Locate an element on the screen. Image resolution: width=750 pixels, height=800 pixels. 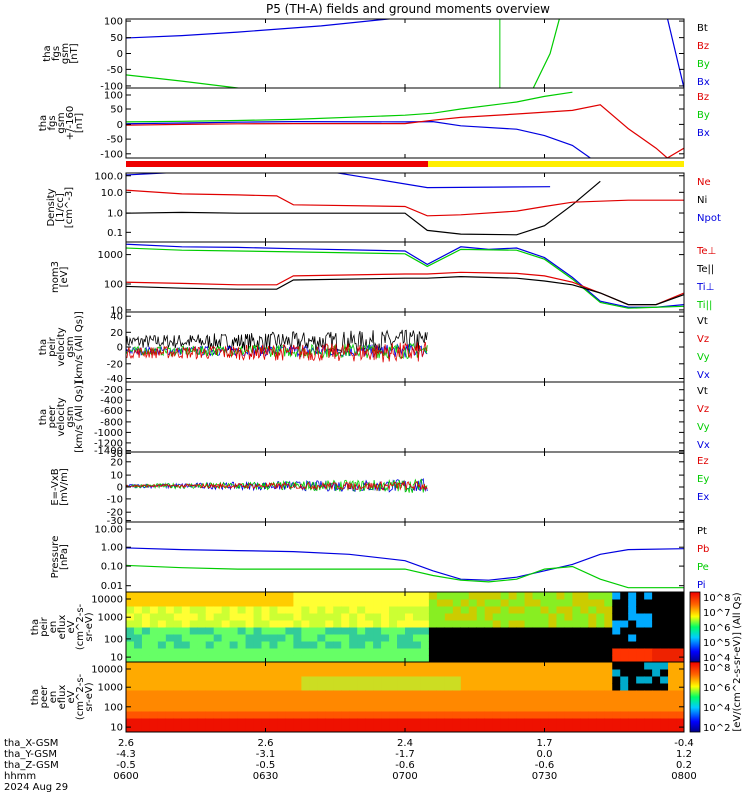
panel-peir_vel-plot is located at coordinates (277, 346).